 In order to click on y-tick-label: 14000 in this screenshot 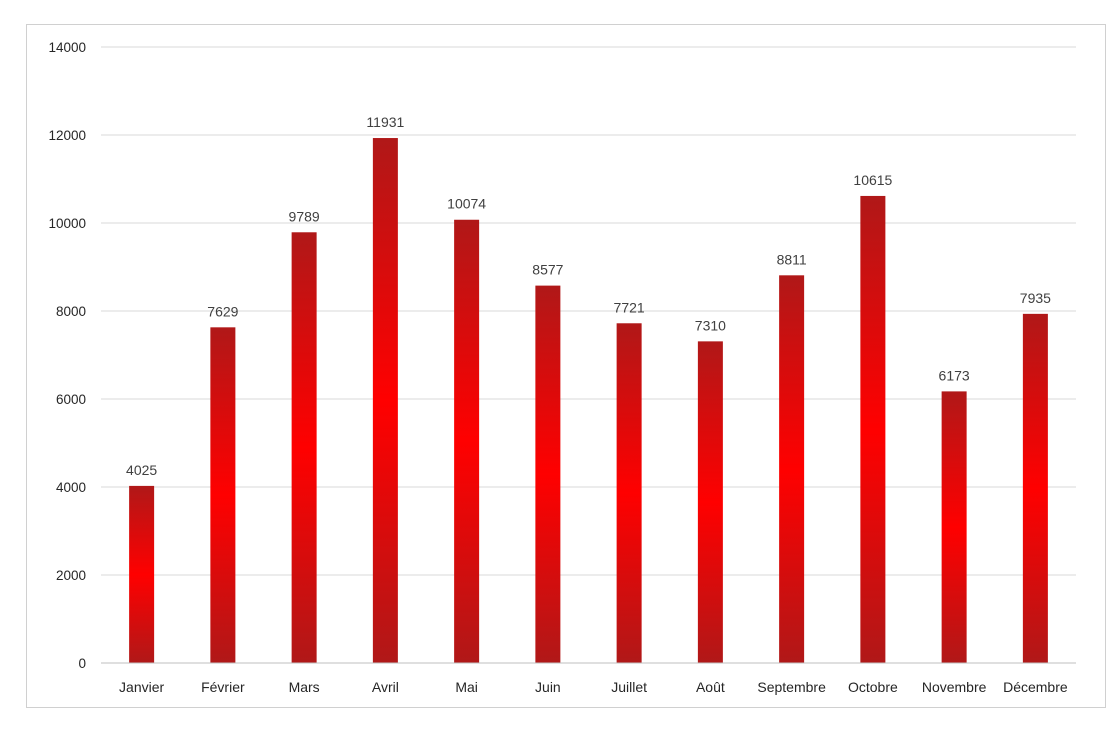, I will do `click(67, 47)`.